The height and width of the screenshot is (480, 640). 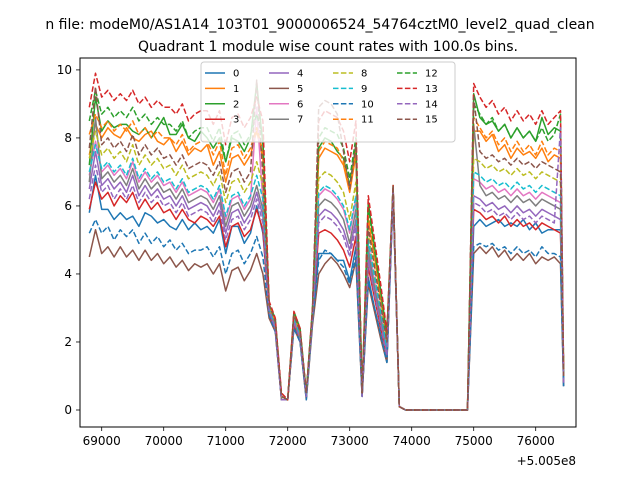 I want to click on legend-label-10: 10, so click(x=367, y=104).